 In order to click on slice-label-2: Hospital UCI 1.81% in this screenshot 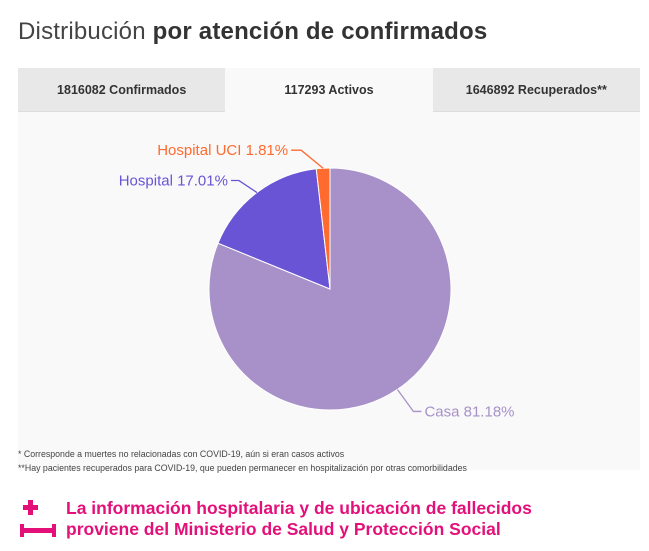, I will do `click(222, 150)`.